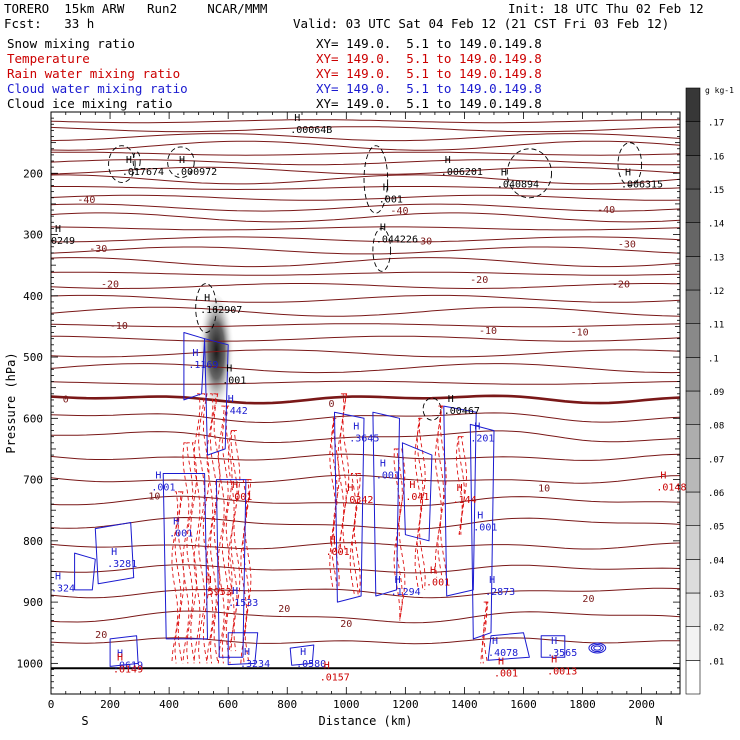  I want to click on cloud-ice-max-value: .00467, so click(462, 411).